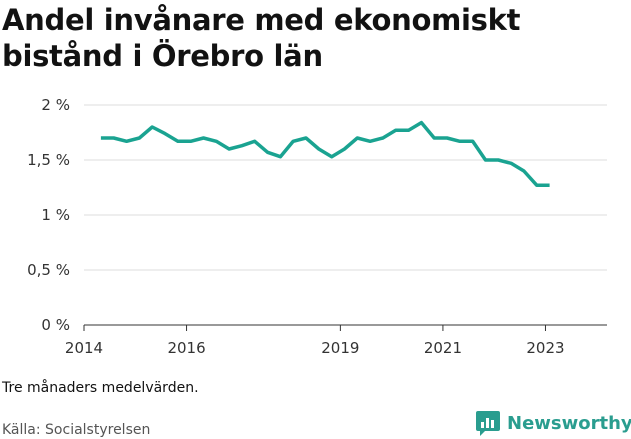  Describe the element at coordinates (100, 388) in the screenshot. I see `chart-note: Tre månaders medelvärden.` at that location.